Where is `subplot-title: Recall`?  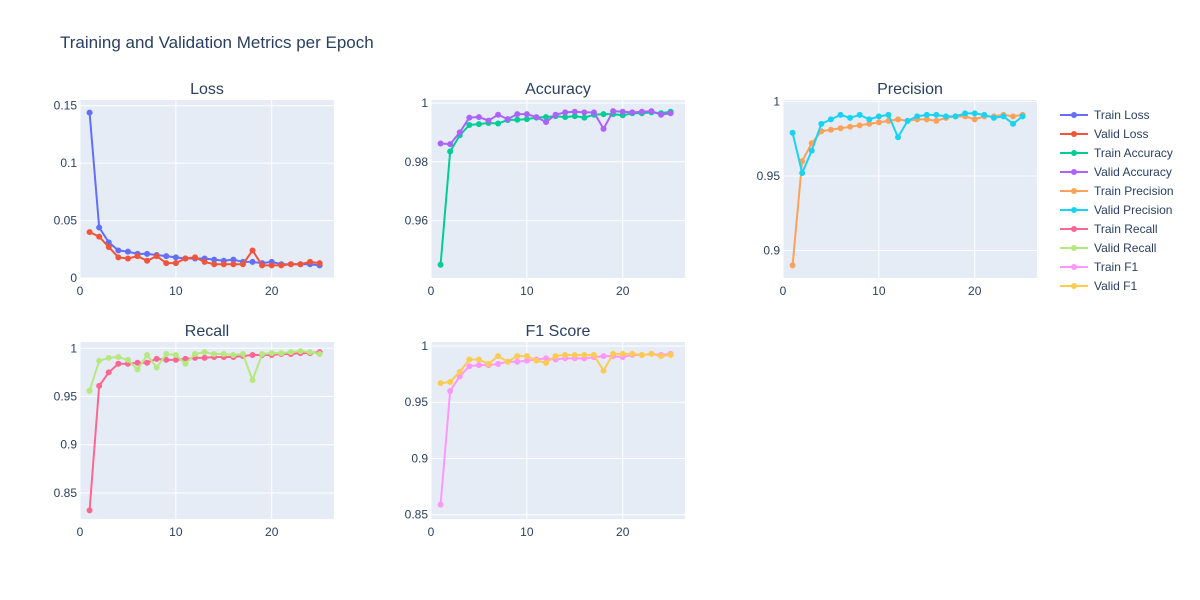 subplot-title: Recall is located at coordinates (207, 331).